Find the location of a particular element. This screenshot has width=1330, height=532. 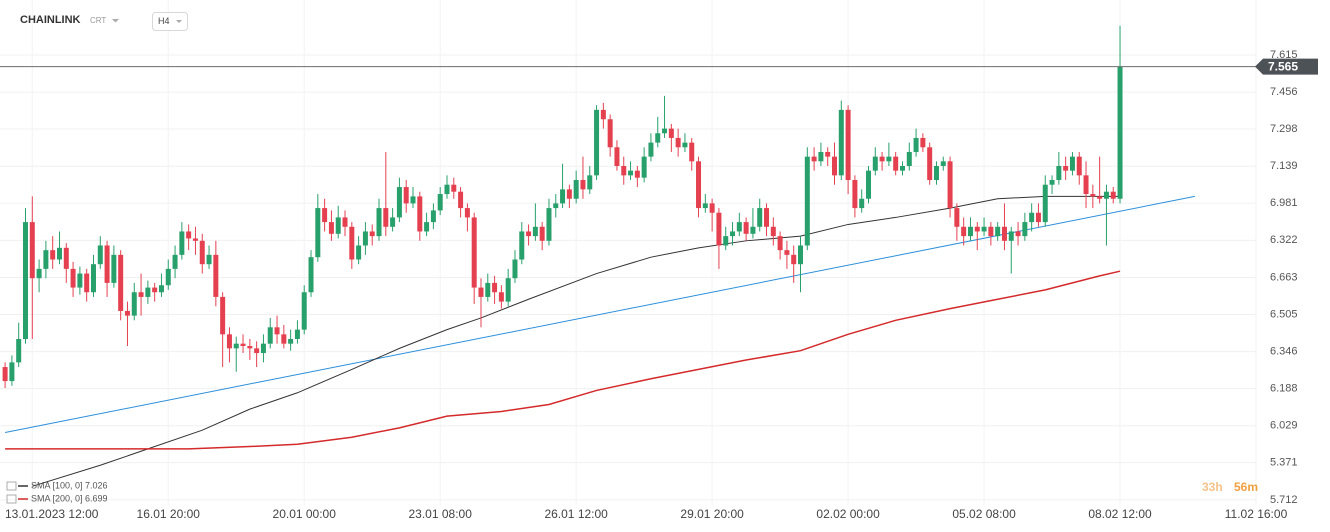

x-tick-label: 26.01 12:00 is located at coordinates (576, 514).